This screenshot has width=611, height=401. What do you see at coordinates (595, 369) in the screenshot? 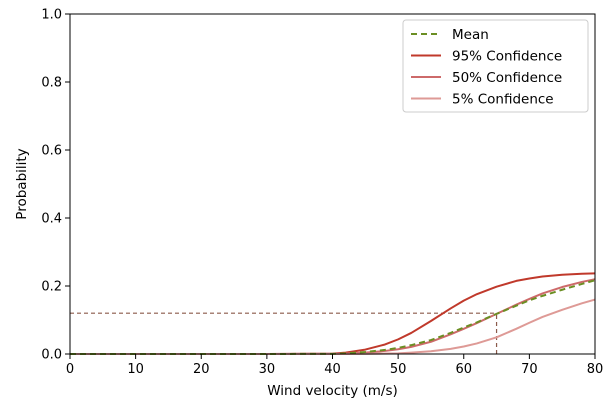
I see `x-tick-label: 80` at bounding box center [595, 369].